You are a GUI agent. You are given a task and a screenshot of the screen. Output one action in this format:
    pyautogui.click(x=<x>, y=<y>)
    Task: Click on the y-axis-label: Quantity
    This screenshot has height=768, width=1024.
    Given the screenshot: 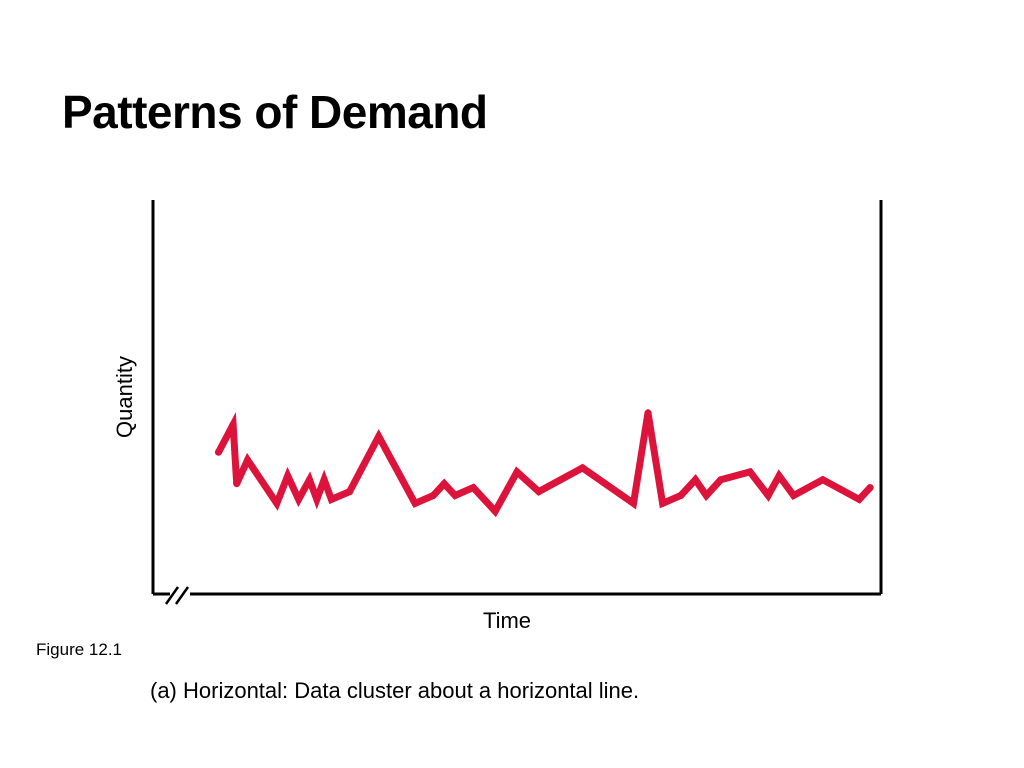 What is the action you would take?
    pyautogui.click(x=124, y=397)
    